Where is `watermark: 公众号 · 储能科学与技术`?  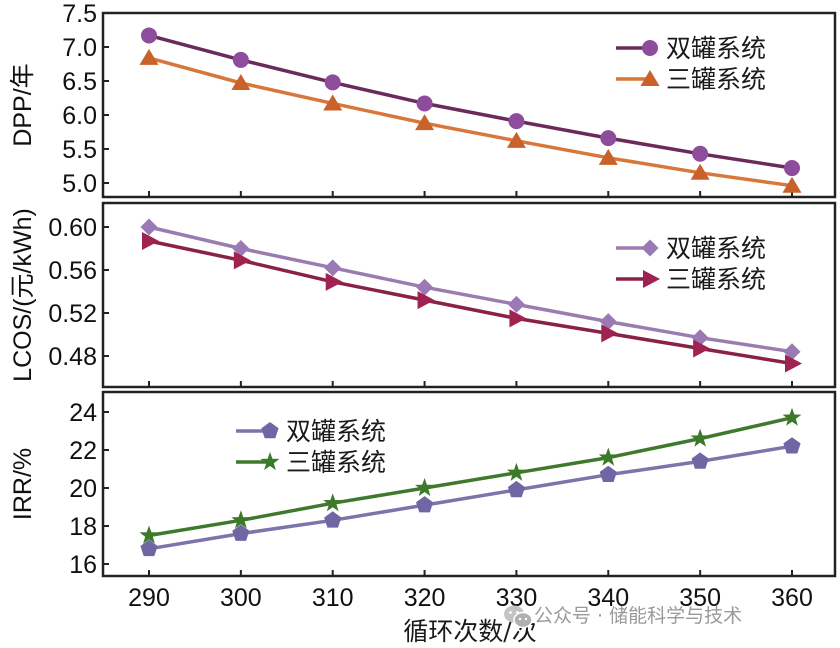 watermark: 公众号 · 储能科学与技术 is located at coordinates (623, 617).